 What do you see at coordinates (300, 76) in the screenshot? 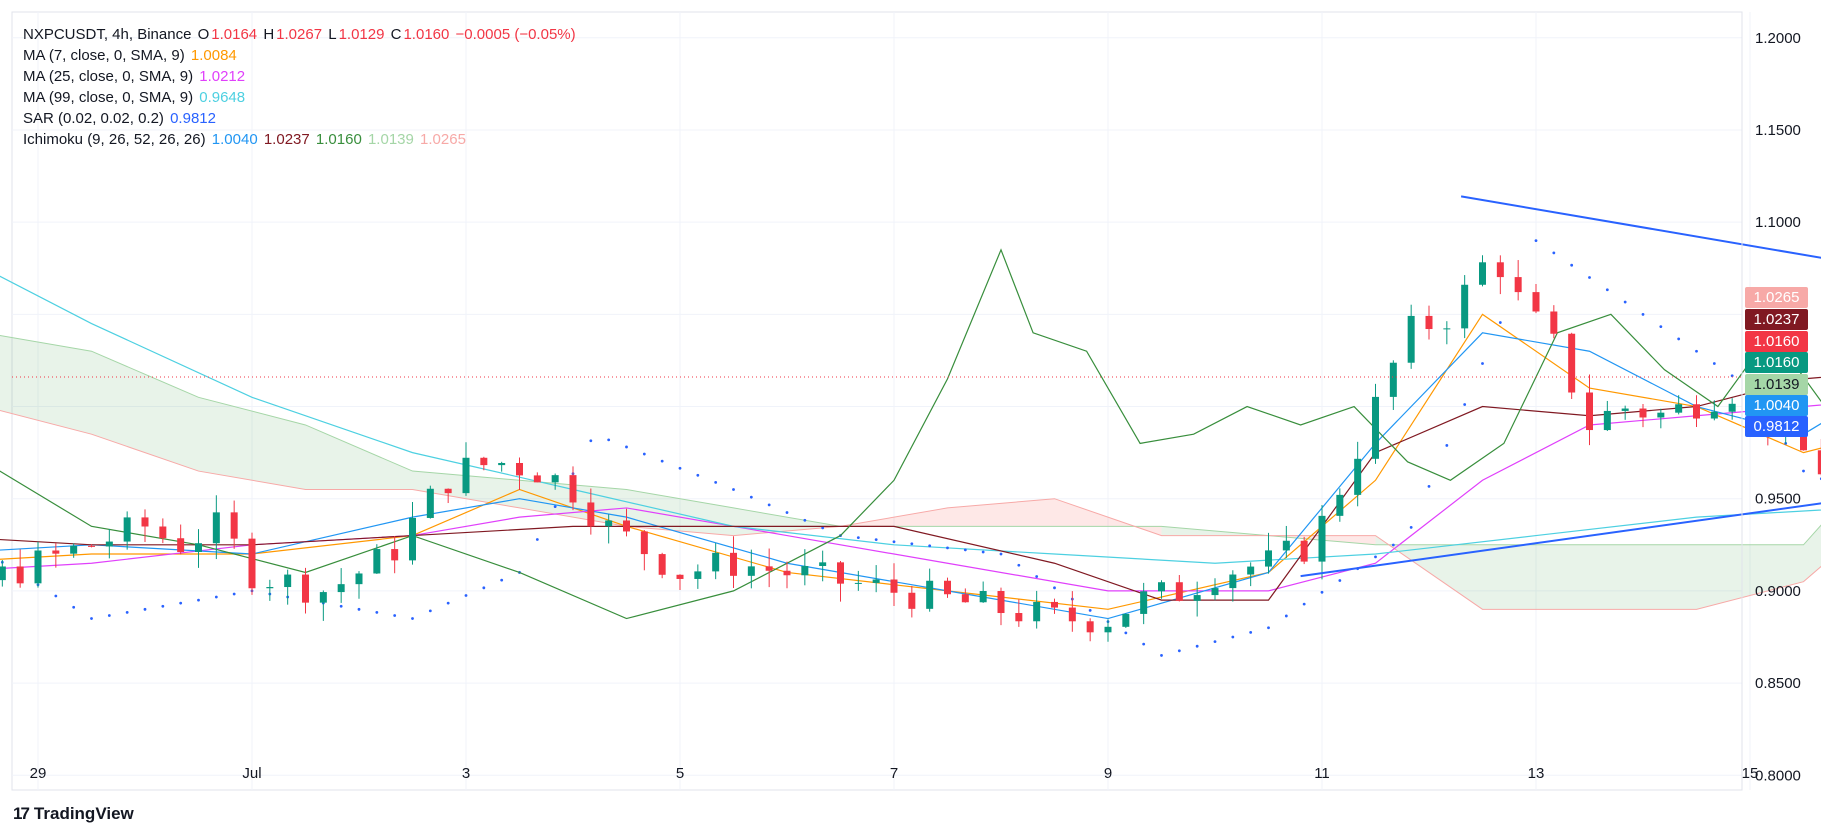
I see `legend-ma25-row: MA (25, close, 0, SMA, 9) 1.0212` at bounding box center [300, 76].